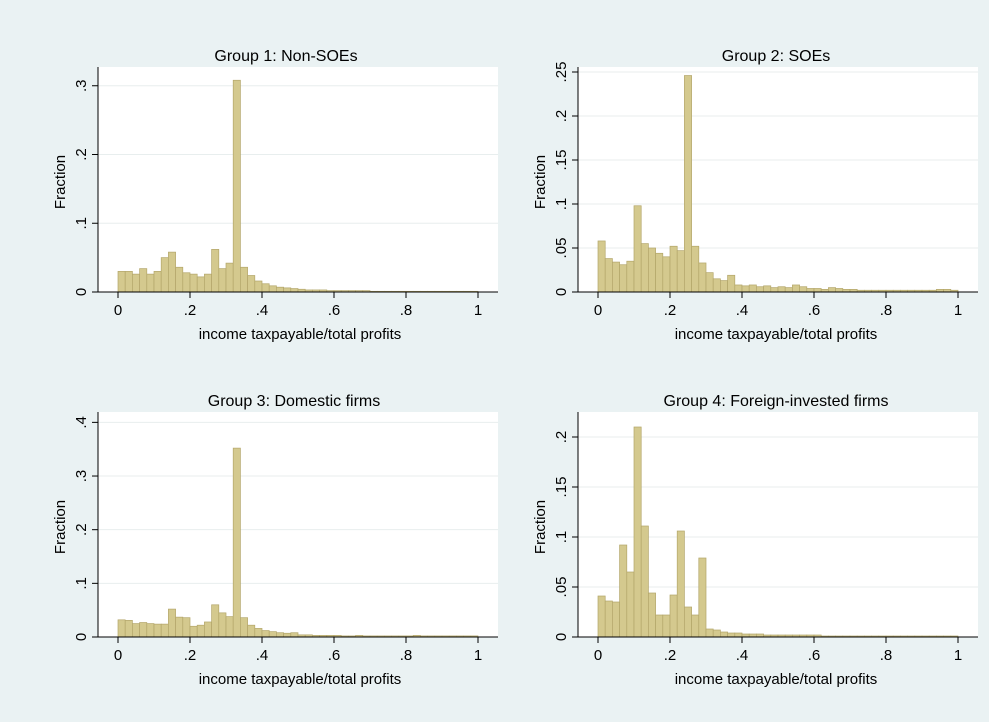  I want to click on y-tick-label: .3, so click(81, 85).